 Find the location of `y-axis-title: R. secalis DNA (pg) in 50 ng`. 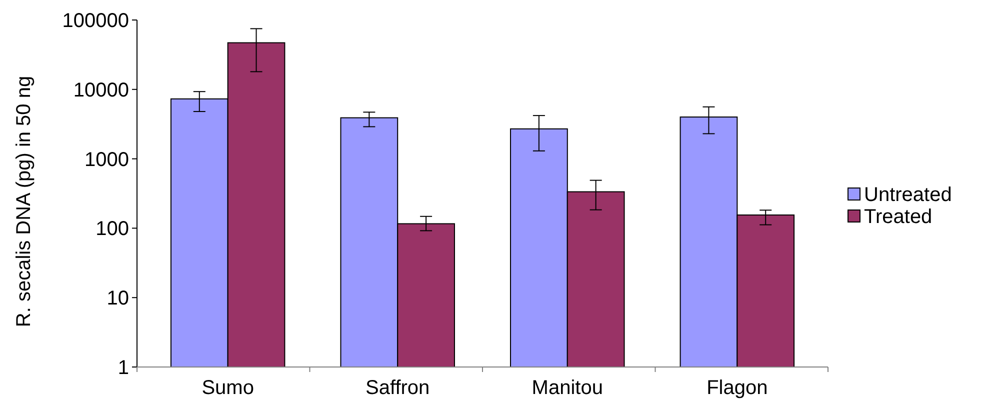

y-axis-title: R. secalis DNA (pg) in 50 ng is located at coordinates (24, 202).